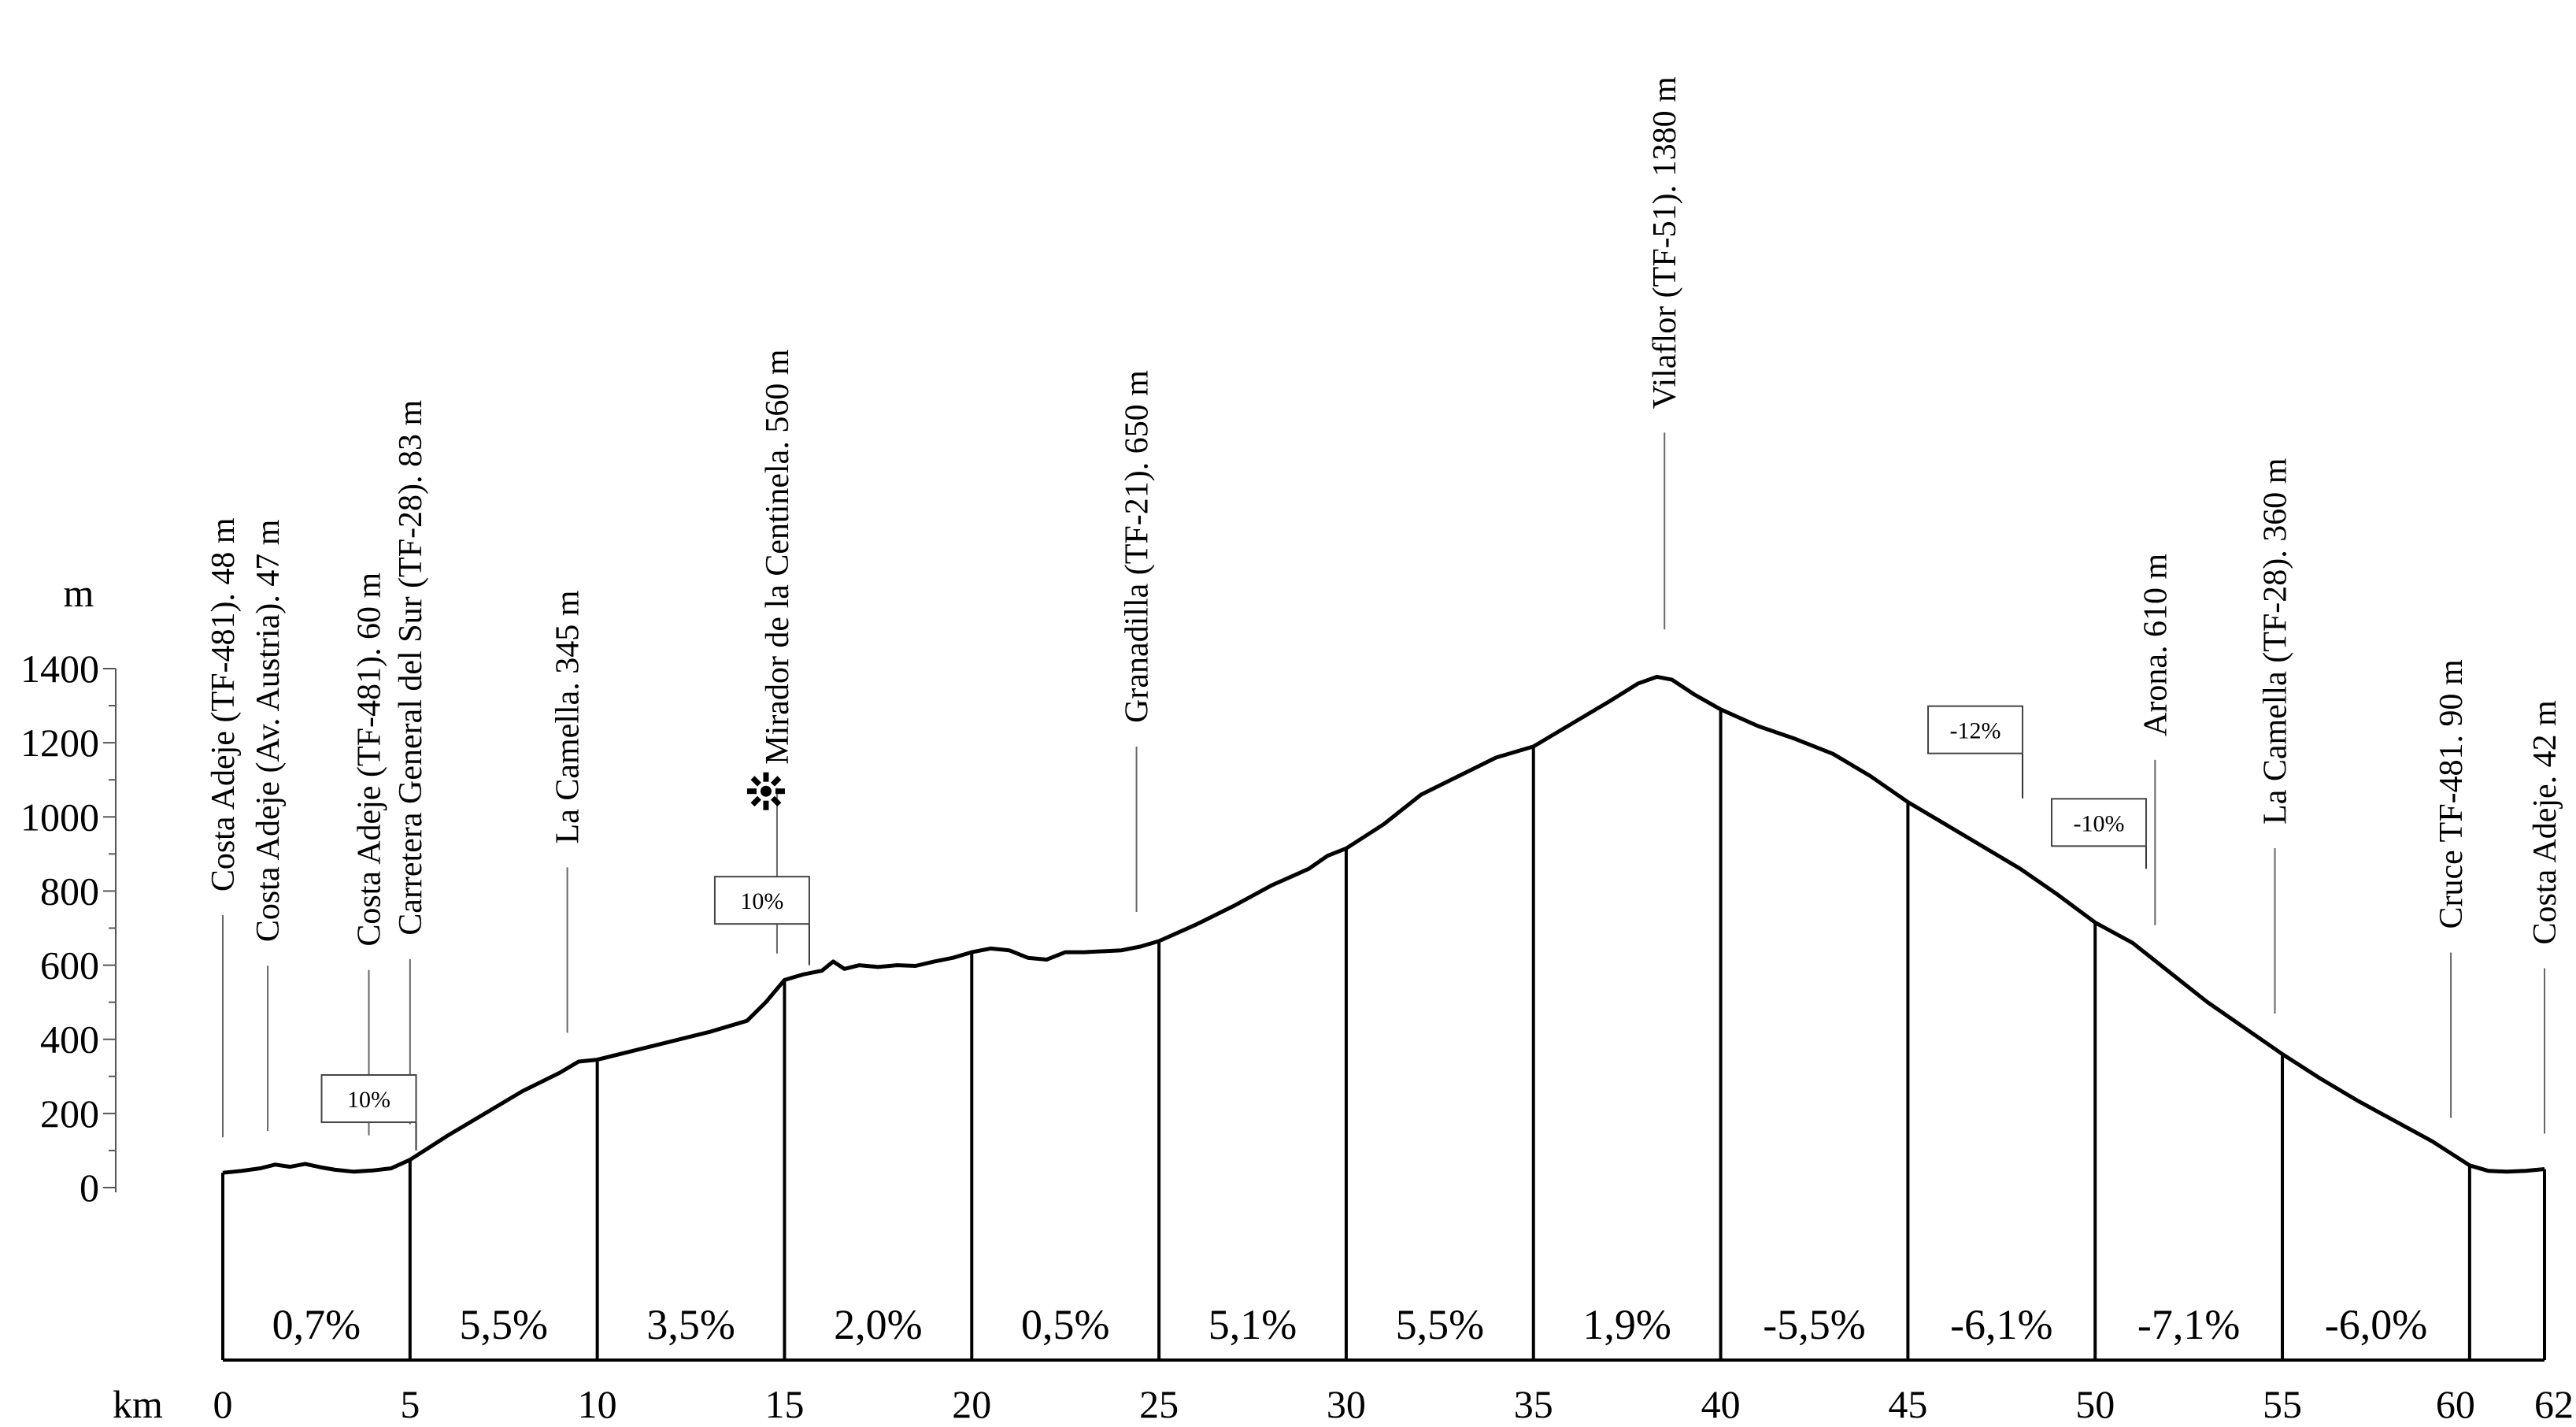 The height and width of the screenshot is (1427, 2576). What do you see at coordinates (316, 1324) in the screenshot?
I see `segment-grade-label: 0,7%` at bounding box center [316, 1324].